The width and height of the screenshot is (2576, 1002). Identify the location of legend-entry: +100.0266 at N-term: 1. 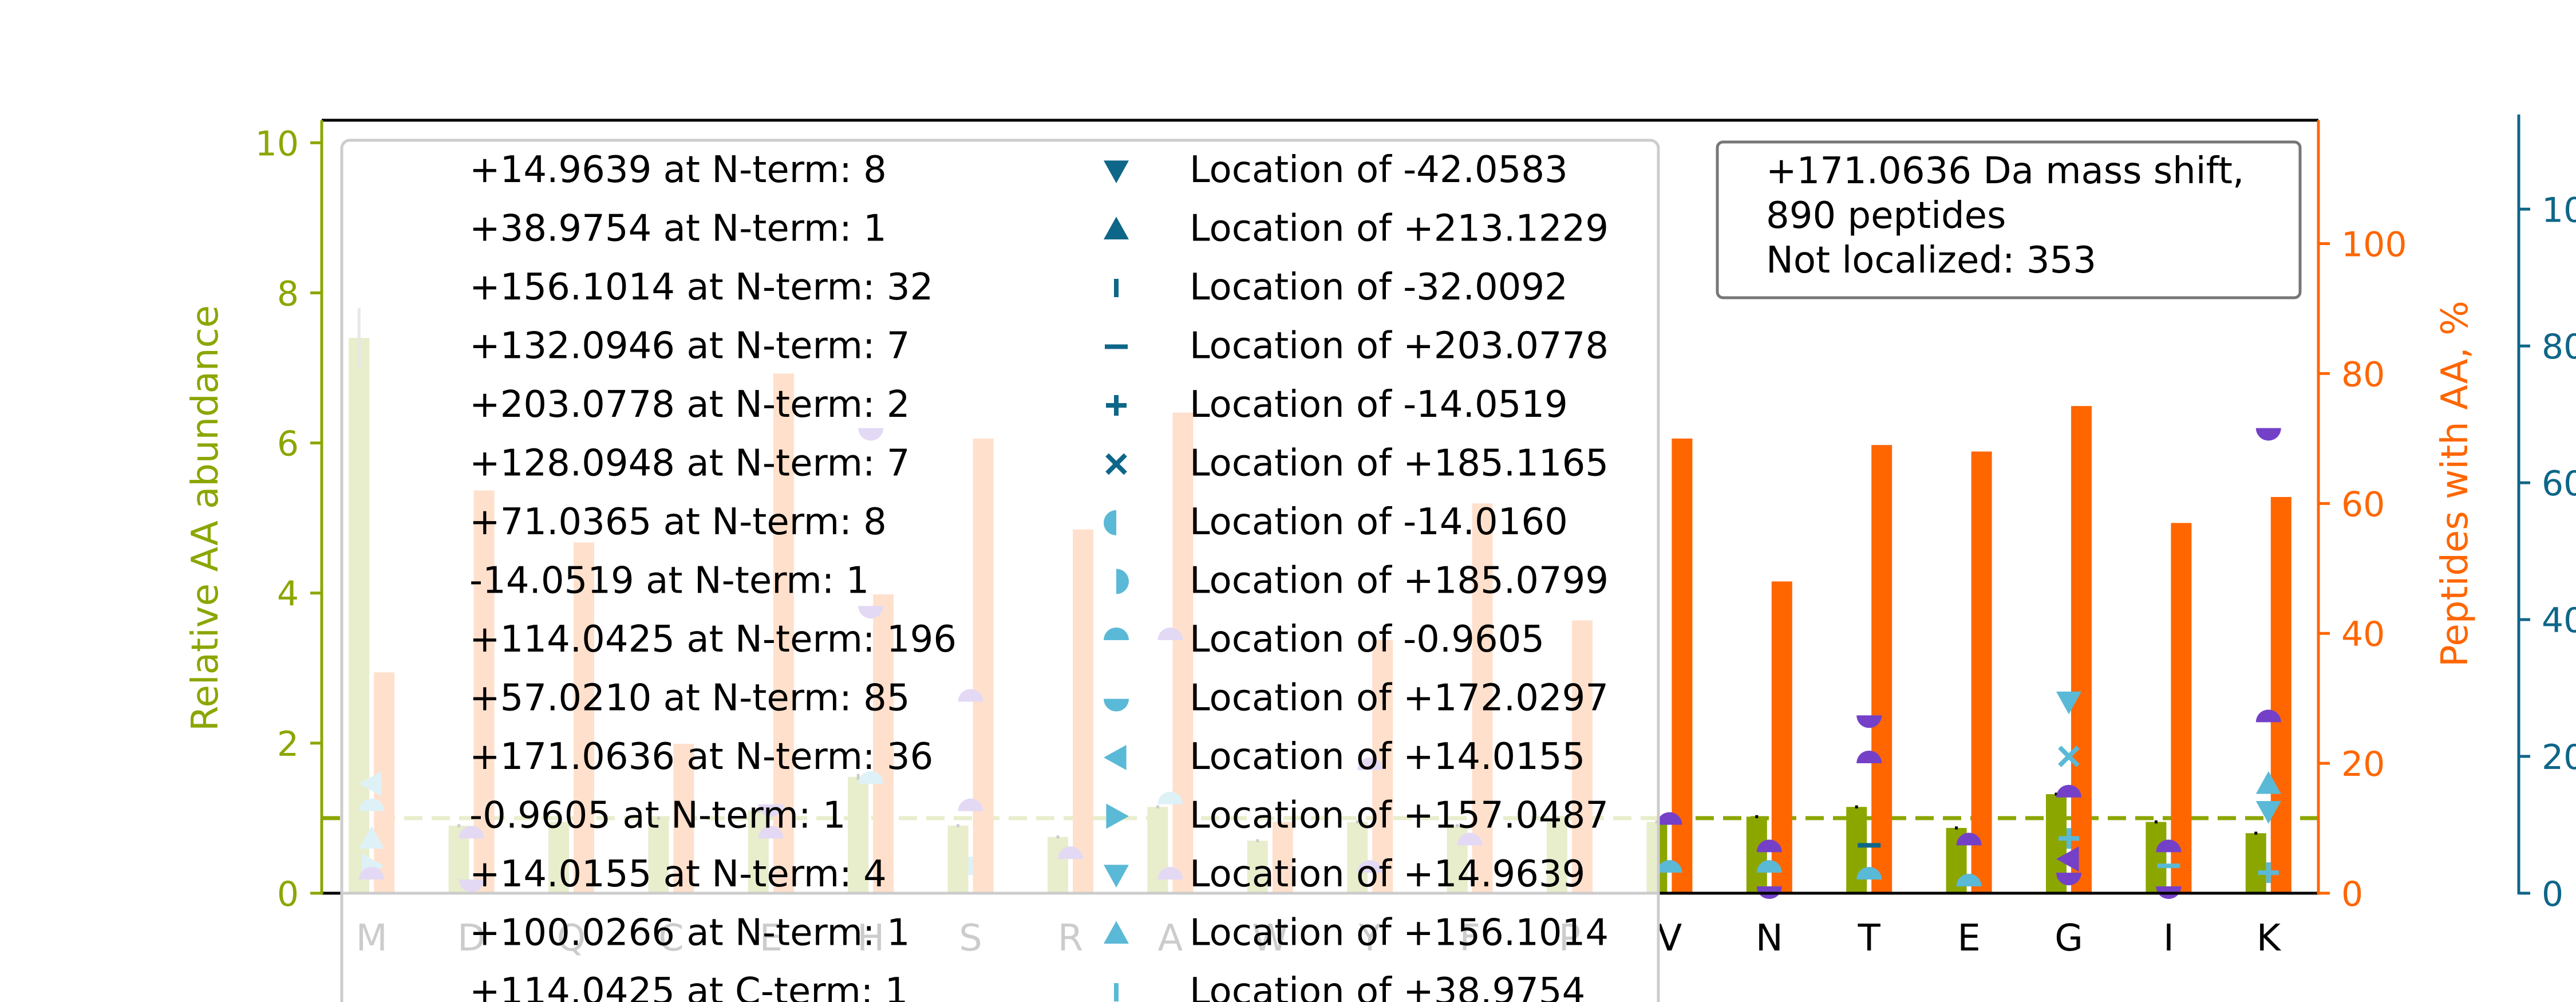
(689, 933).